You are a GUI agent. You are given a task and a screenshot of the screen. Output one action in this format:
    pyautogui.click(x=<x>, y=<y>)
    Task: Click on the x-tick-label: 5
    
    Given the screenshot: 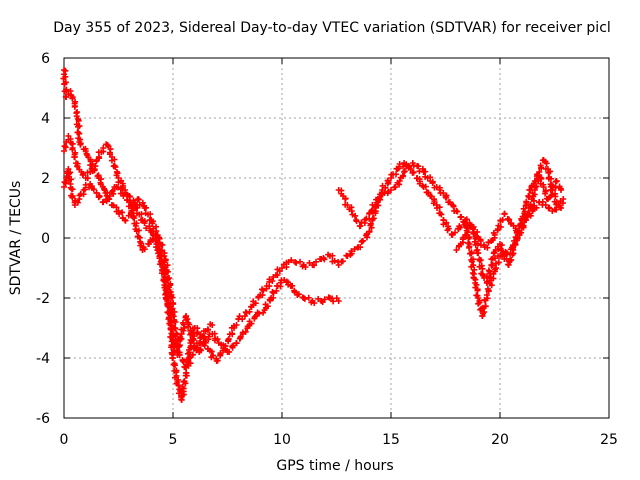 What is the action you would take?
    pyautogui.click(x=173, y=440)
    